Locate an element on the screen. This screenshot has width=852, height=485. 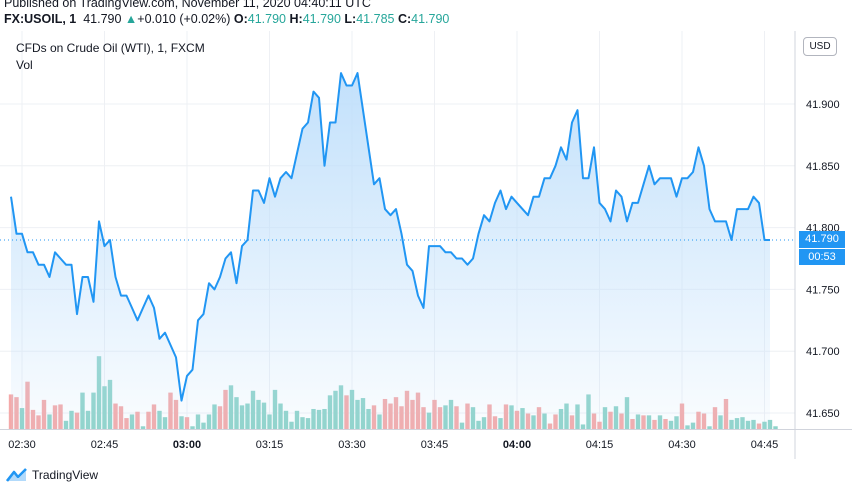
y-tick-label: 41.900 is located at coordinates (823, 105).